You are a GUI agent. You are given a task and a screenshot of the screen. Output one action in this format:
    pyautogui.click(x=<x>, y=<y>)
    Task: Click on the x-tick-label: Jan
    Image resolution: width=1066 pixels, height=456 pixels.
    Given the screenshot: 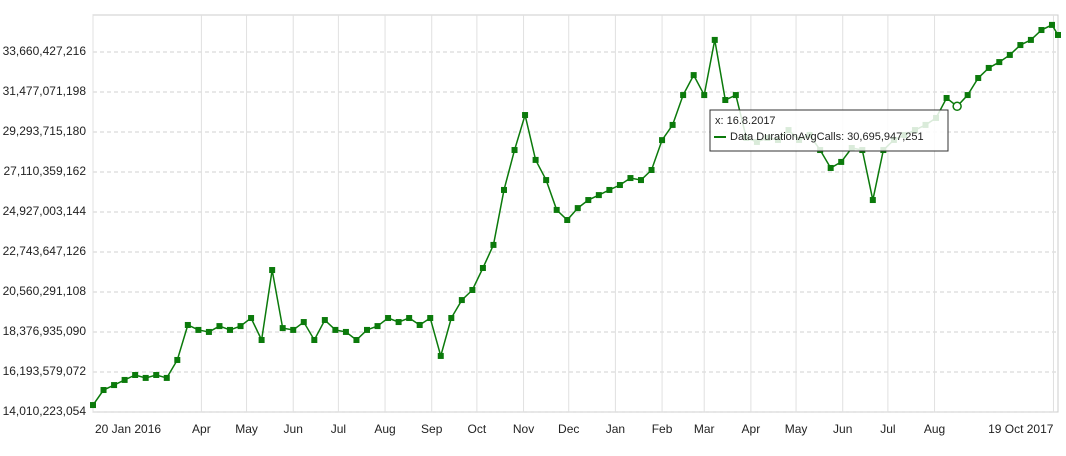 What is the action you would take?
    pyautogui.click(x=615, y=429)
    